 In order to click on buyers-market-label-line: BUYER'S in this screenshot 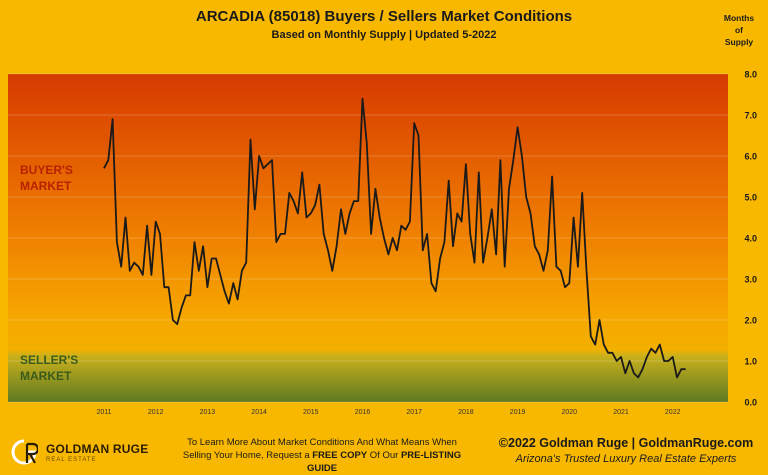, I will do `click(46, 170)`.